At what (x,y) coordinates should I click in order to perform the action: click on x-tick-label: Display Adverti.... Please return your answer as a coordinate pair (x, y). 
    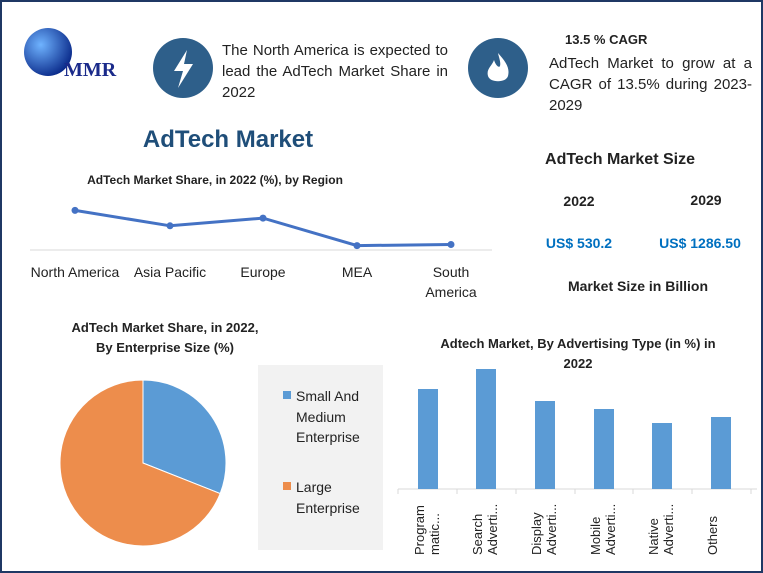
    Looking at the image, I should click on (544, 529).